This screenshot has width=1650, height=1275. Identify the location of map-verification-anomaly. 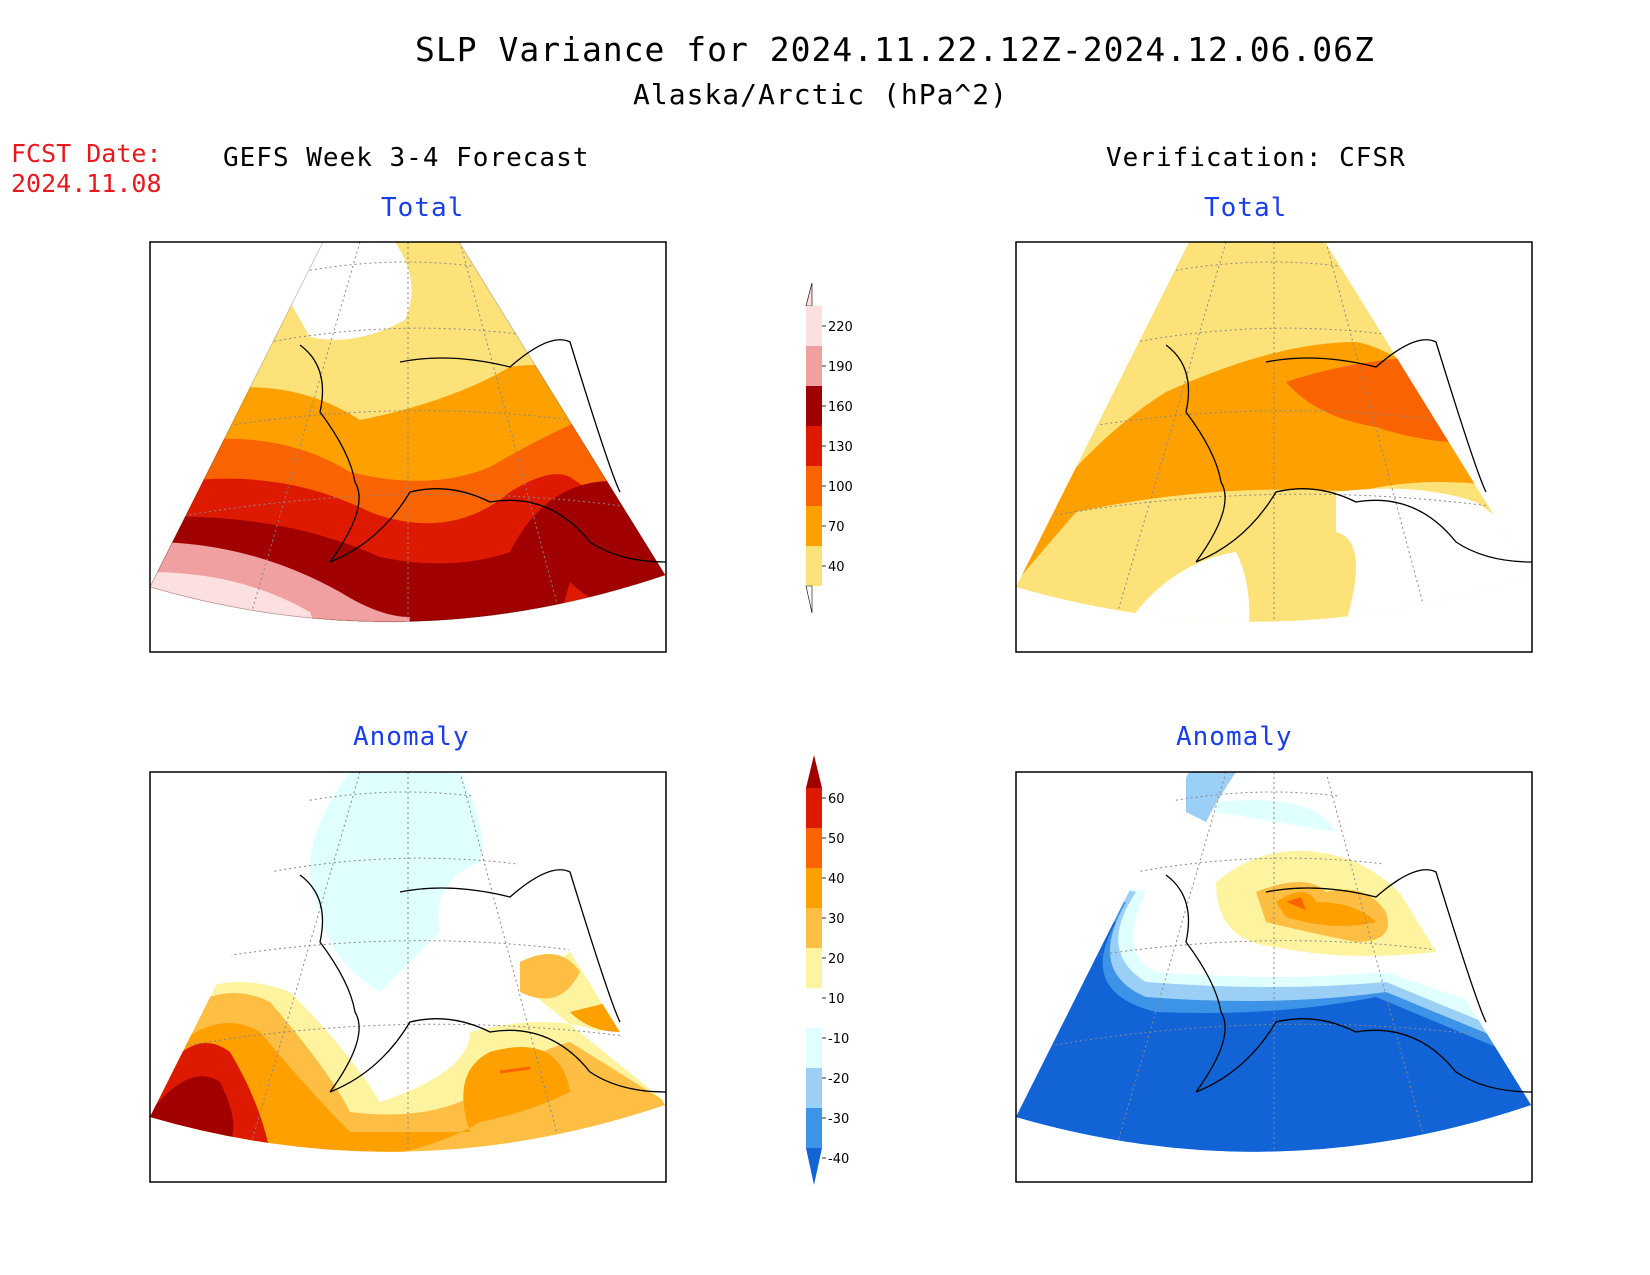
(1274, 977).